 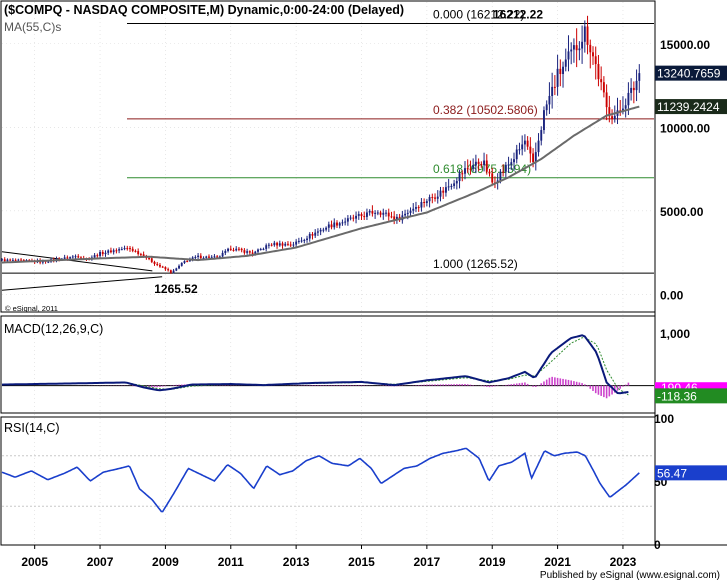 What do you see at coordinates (32, 27) in the screenshot?
I see `ma-legend-label: MA(55,C)s` at bounding box center [32, 27].